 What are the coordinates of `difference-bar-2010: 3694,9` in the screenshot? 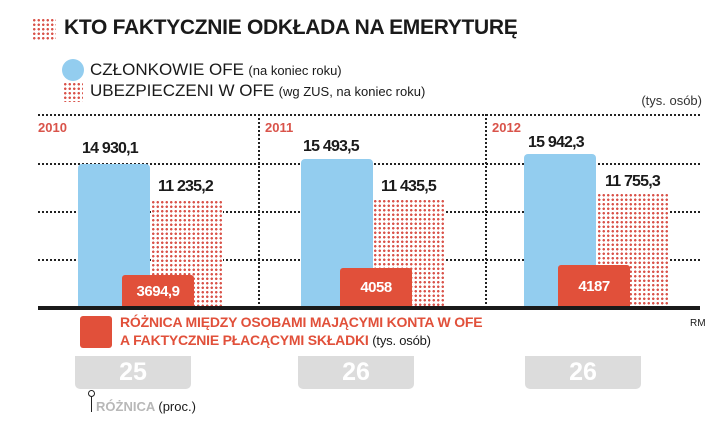 It's located at (158, 291).